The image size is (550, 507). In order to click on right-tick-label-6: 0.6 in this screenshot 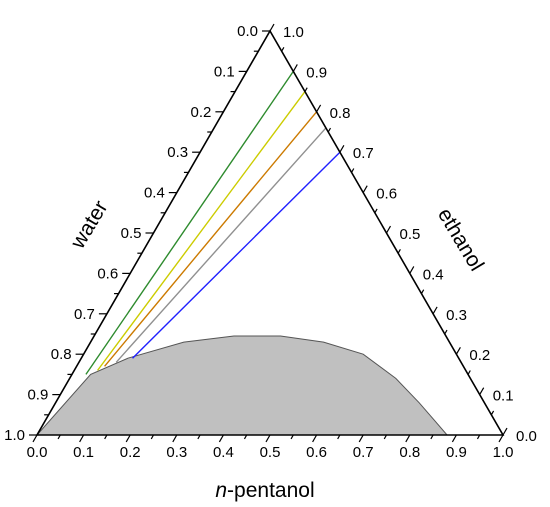, I will do `click(386, 194)`.